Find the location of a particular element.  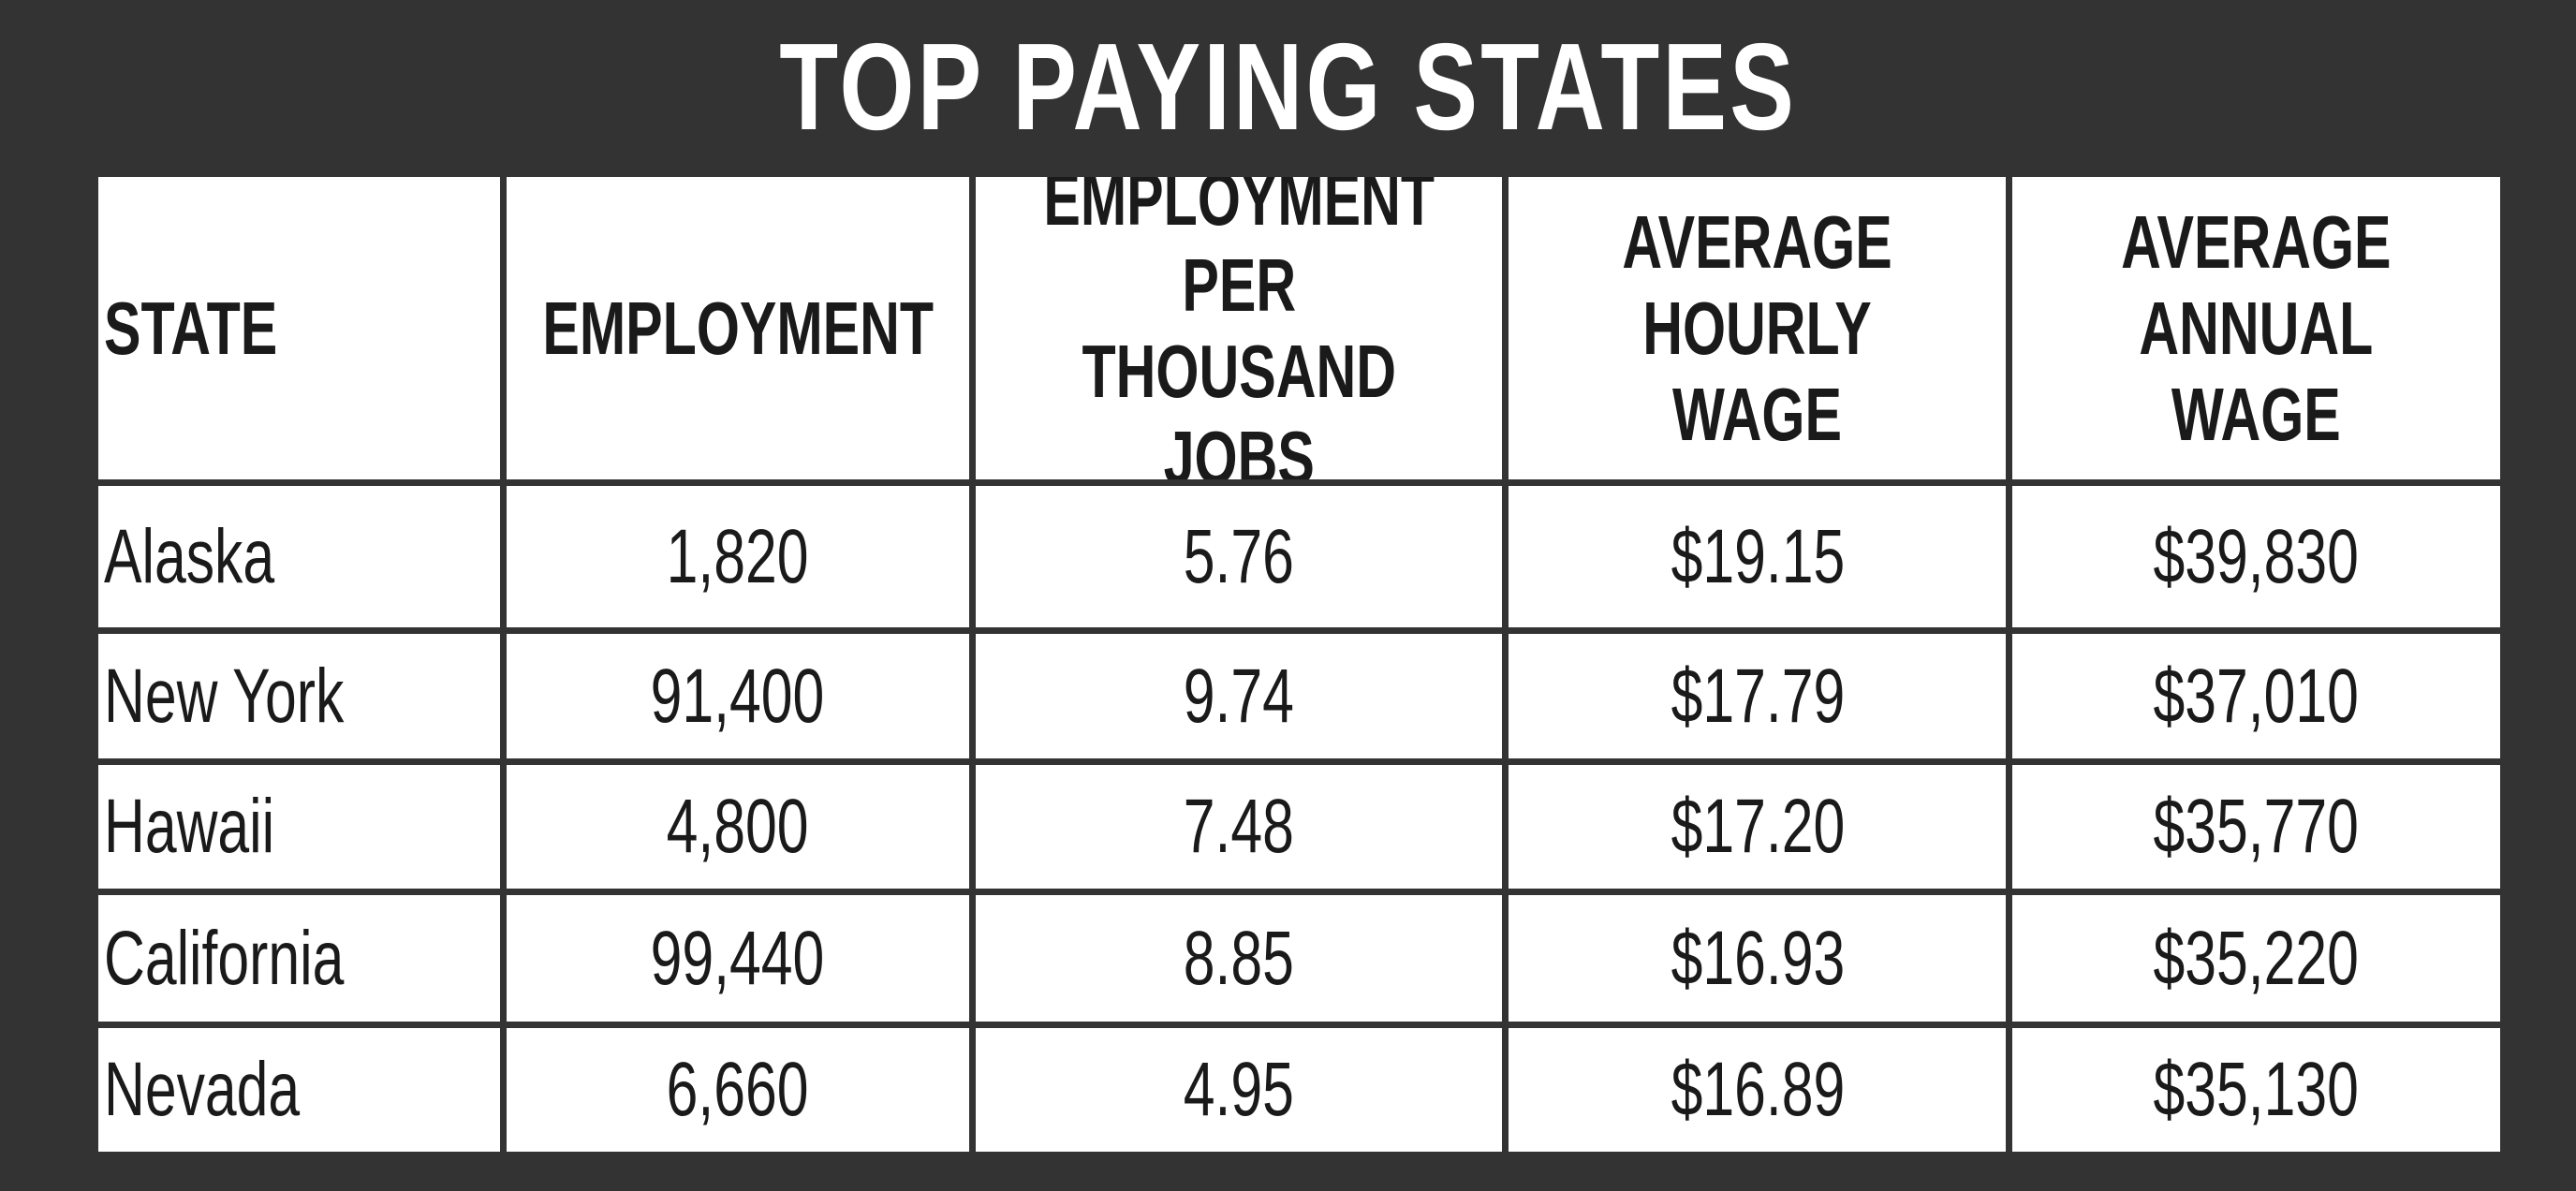

table-cell: $19.15 is located at coordinates (1758, 556).